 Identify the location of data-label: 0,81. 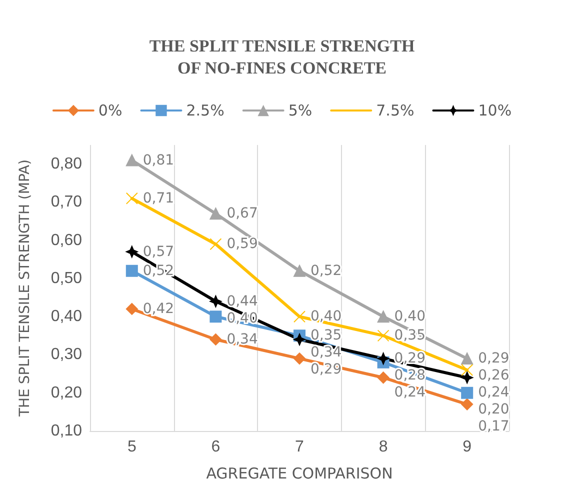
(158, 160).